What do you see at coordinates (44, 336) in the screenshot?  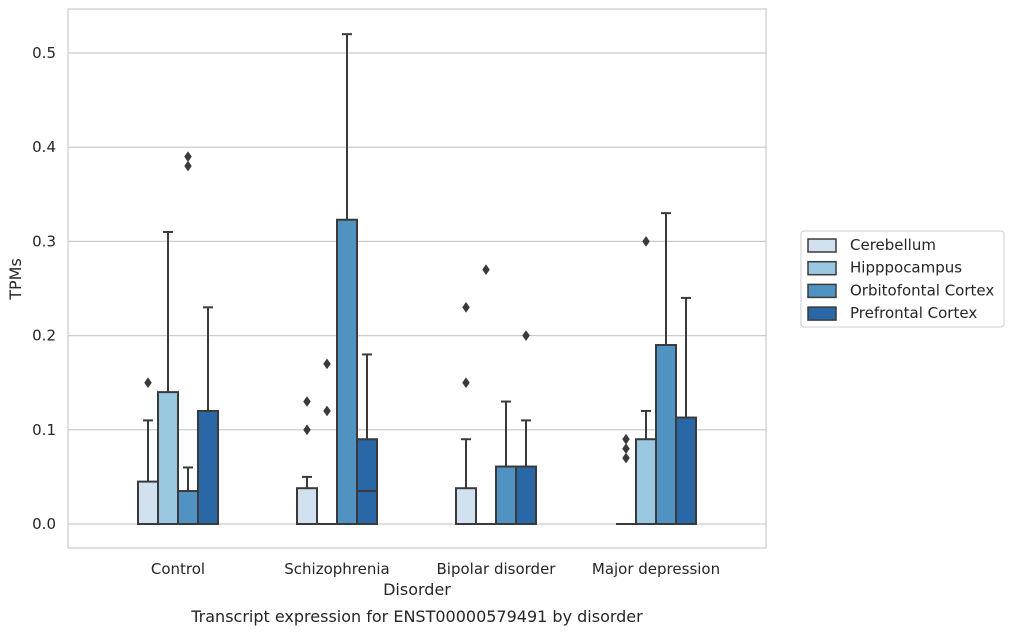 I see `y-tick-label: 0.2` at bounding box center [44, 336].